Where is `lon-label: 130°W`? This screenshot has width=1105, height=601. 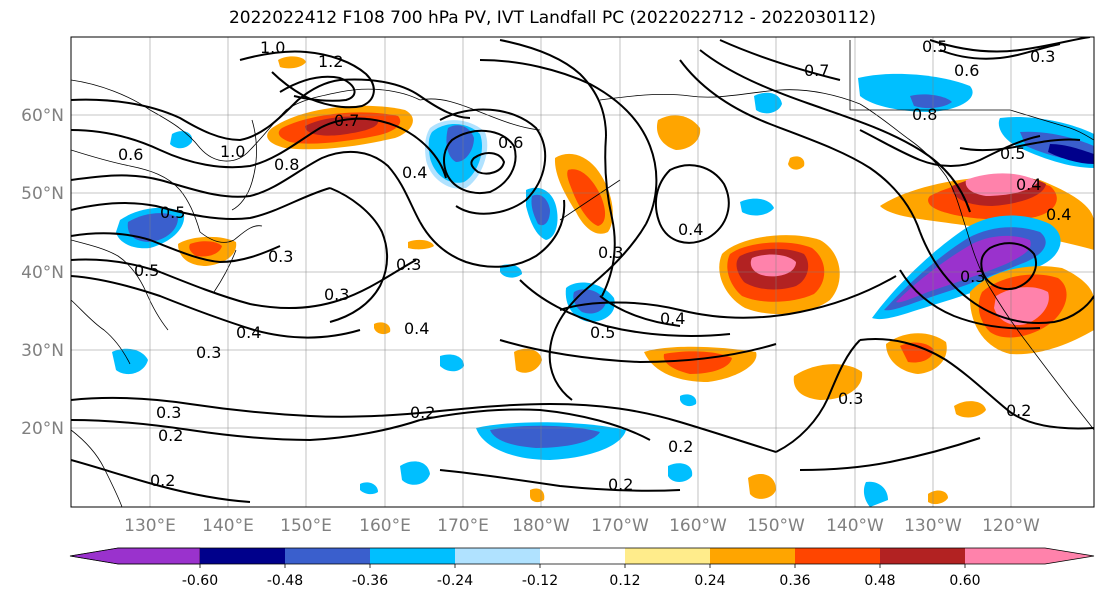 lon-label: 130°W is located at coordinates (933, 526).